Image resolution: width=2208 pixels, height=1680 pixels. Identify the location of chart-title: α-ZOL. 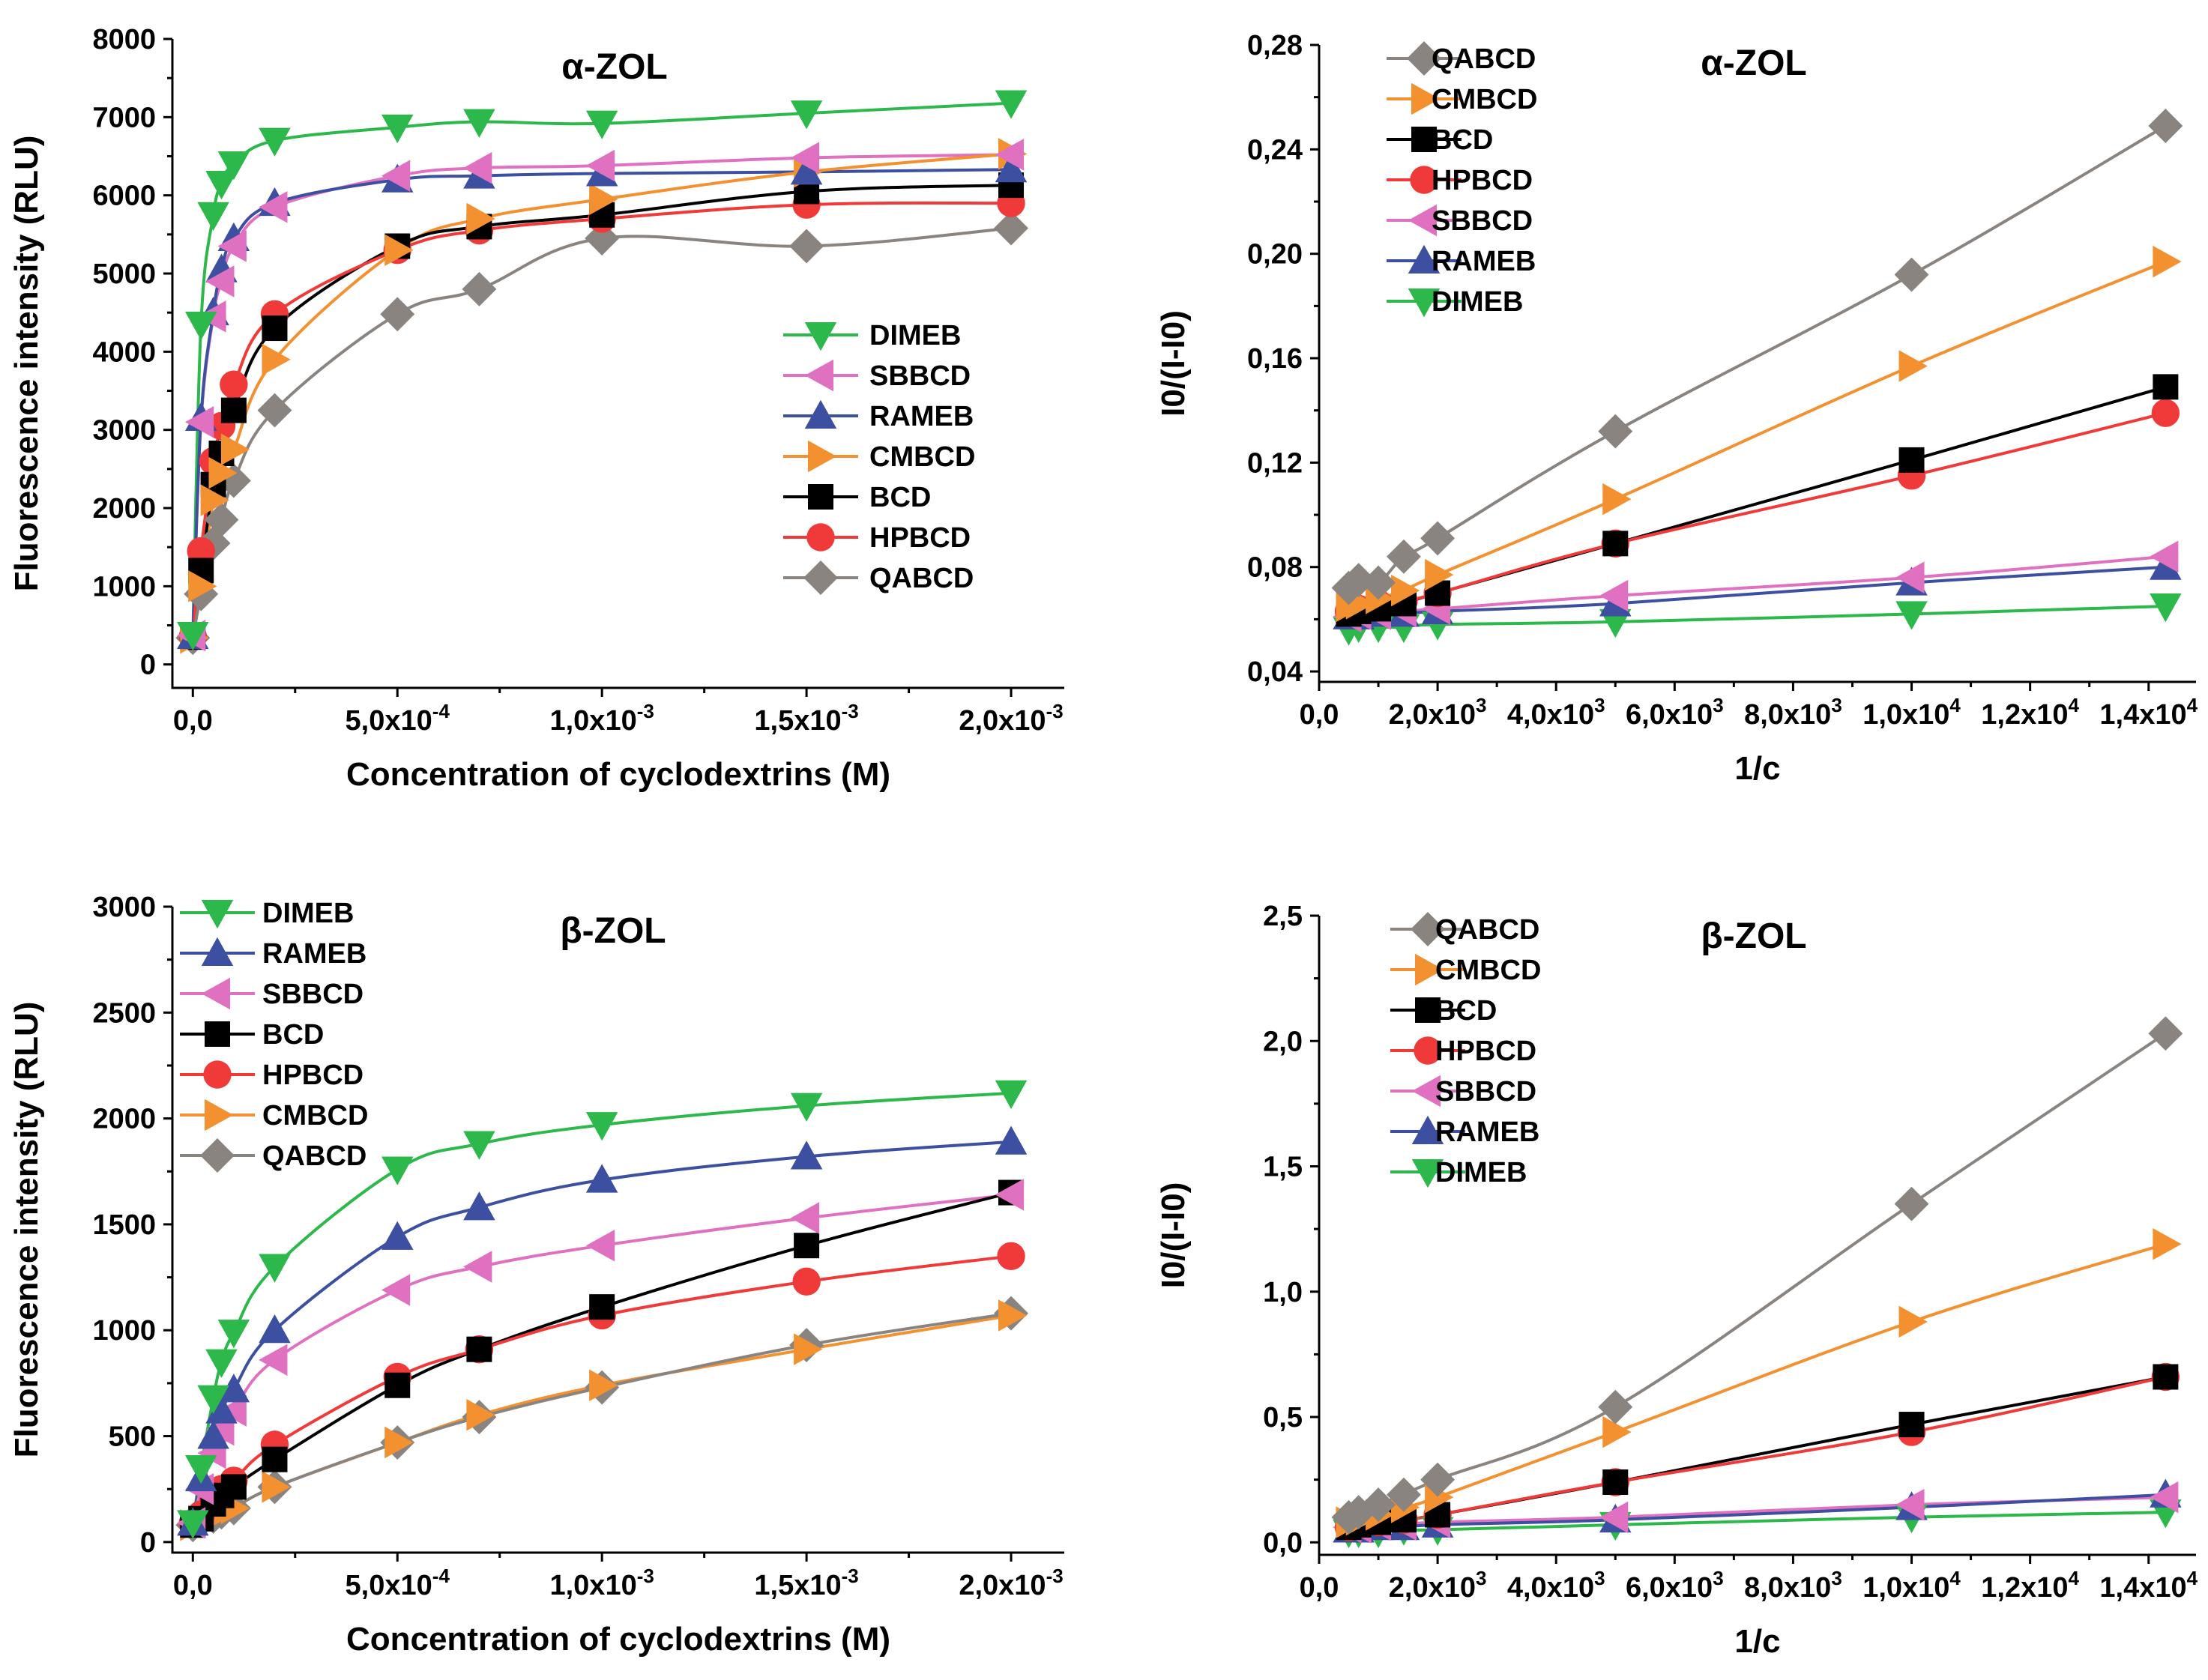
(614, 67).